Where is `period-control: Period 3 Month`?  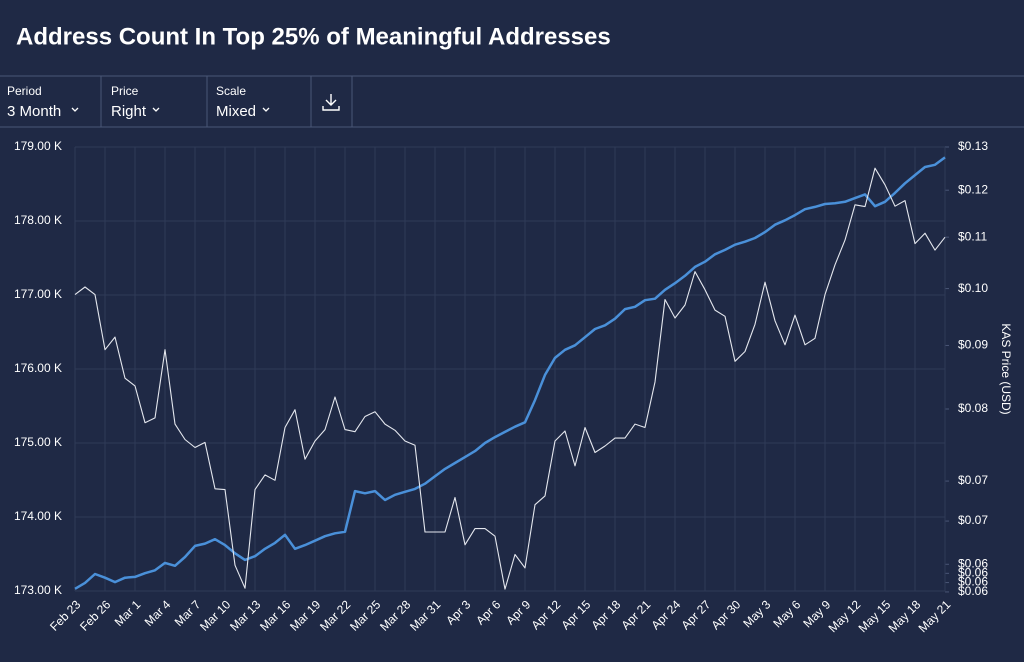
period-control: Period 3 Month is located at coordinates (43, 102).